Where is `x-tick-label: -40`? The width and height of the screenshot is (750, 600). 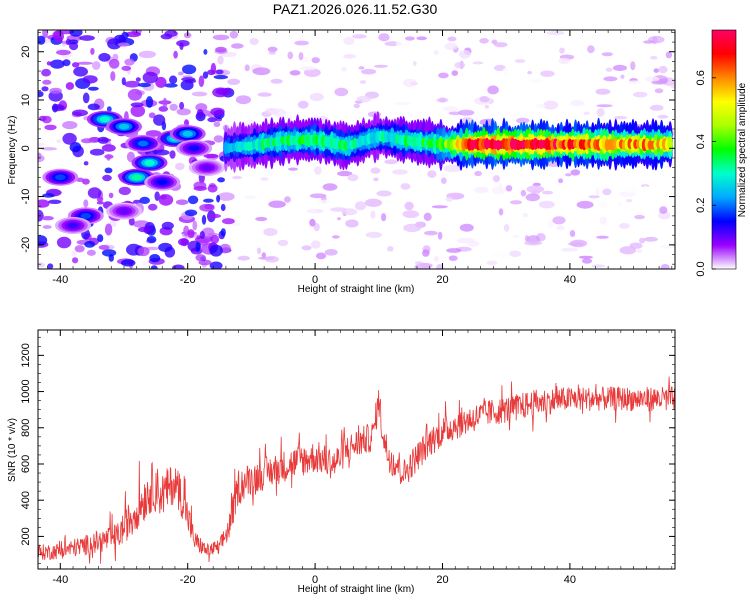
x-tick-label: -40 is located at coordinates (60, 580).